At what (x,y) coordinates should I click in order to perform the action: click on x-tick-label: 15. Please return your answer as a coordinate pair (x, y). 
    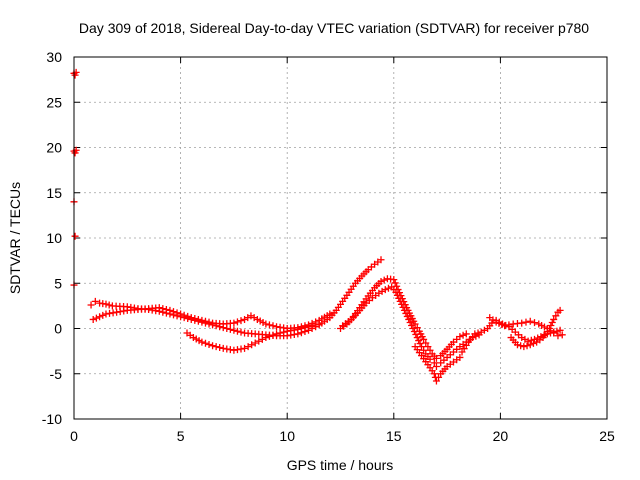
    Looking at the image, I should click on (394, 436).